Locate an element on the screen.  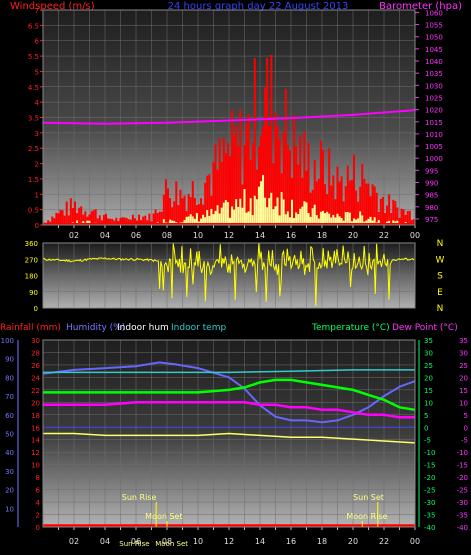
temperature-y-tick-label: 35 is located at coordinates (428, 341).